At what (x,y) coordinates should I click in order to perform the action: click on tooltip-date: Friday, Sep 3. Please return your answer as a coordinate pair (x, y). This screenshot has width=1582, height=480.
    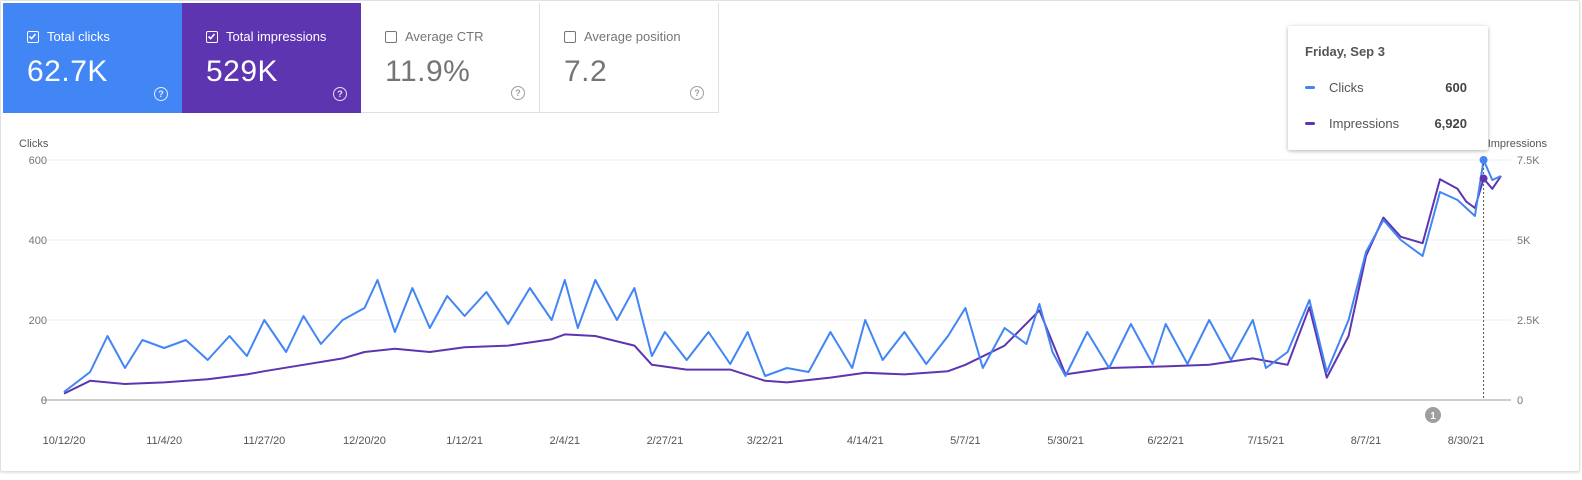
    Looking at the image, I should click on (1345, 51).